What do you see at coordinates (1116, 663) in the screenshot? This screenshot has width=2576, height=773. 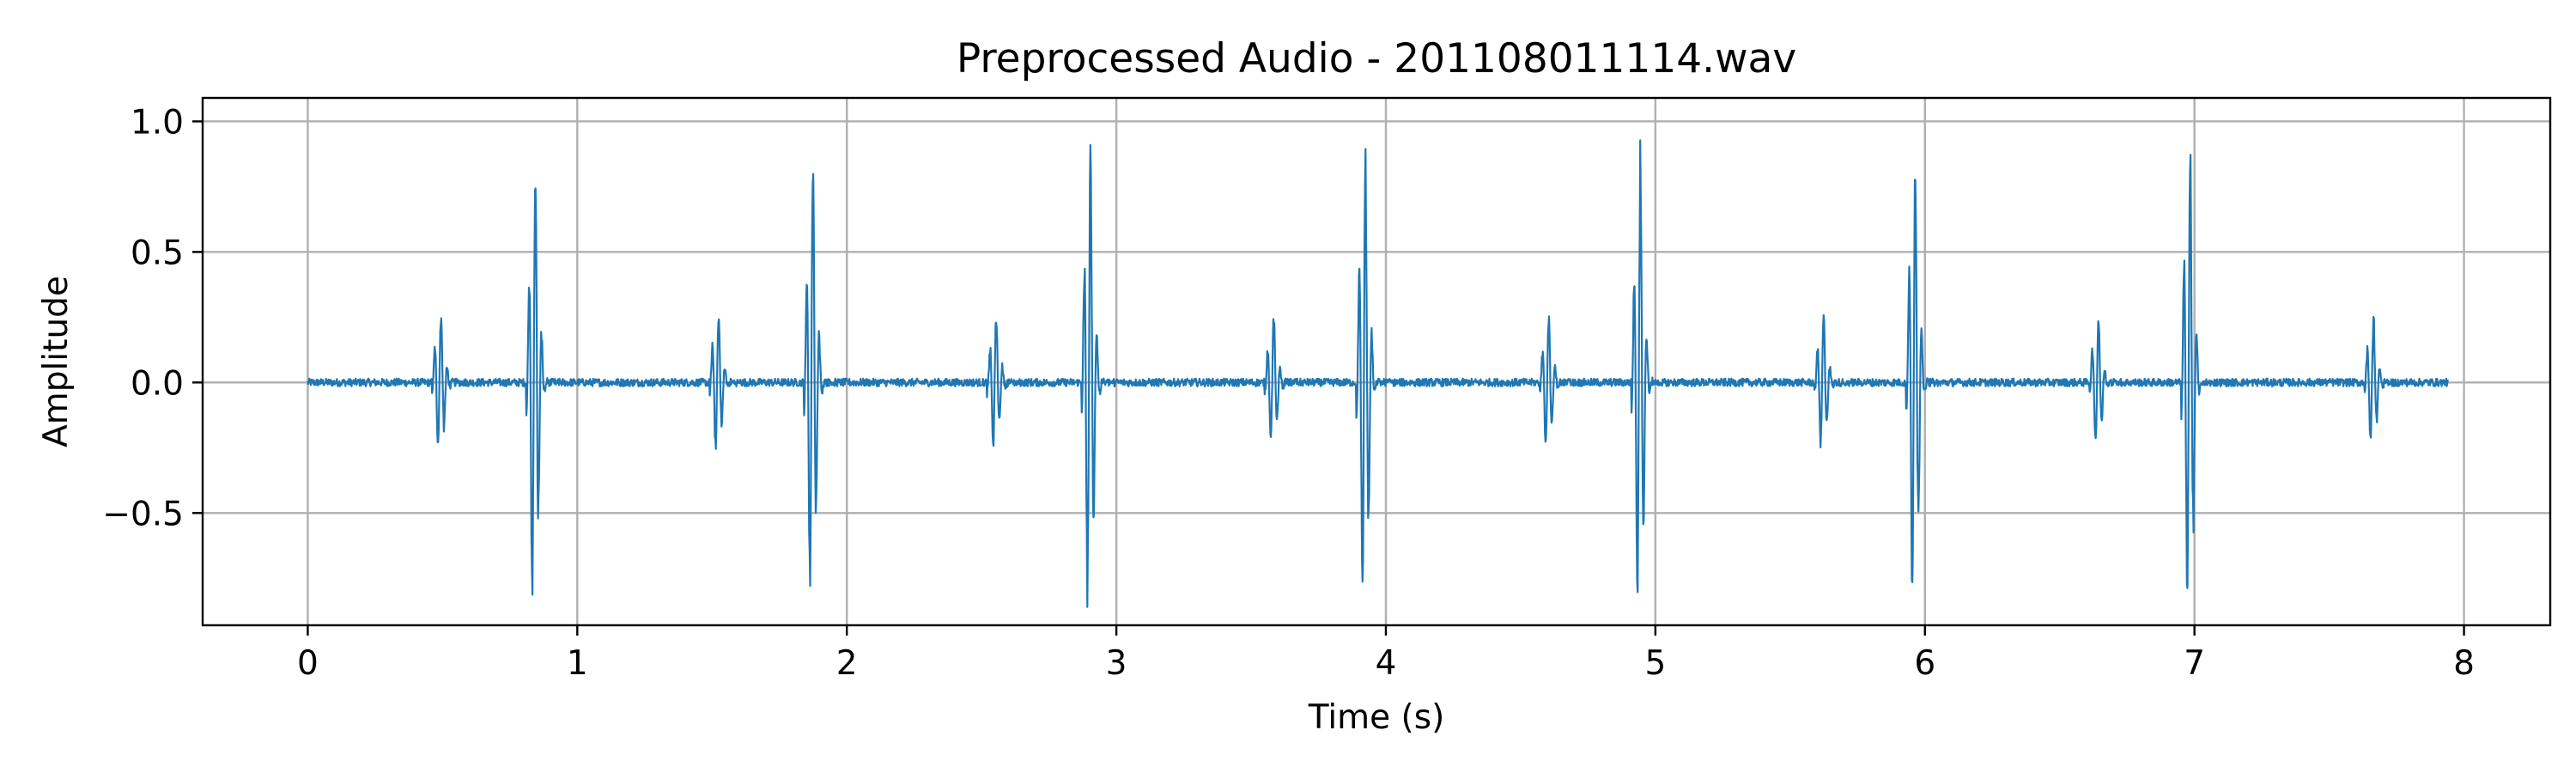 I see `x-tick-label: 3` at bounding box center [1116, 663].